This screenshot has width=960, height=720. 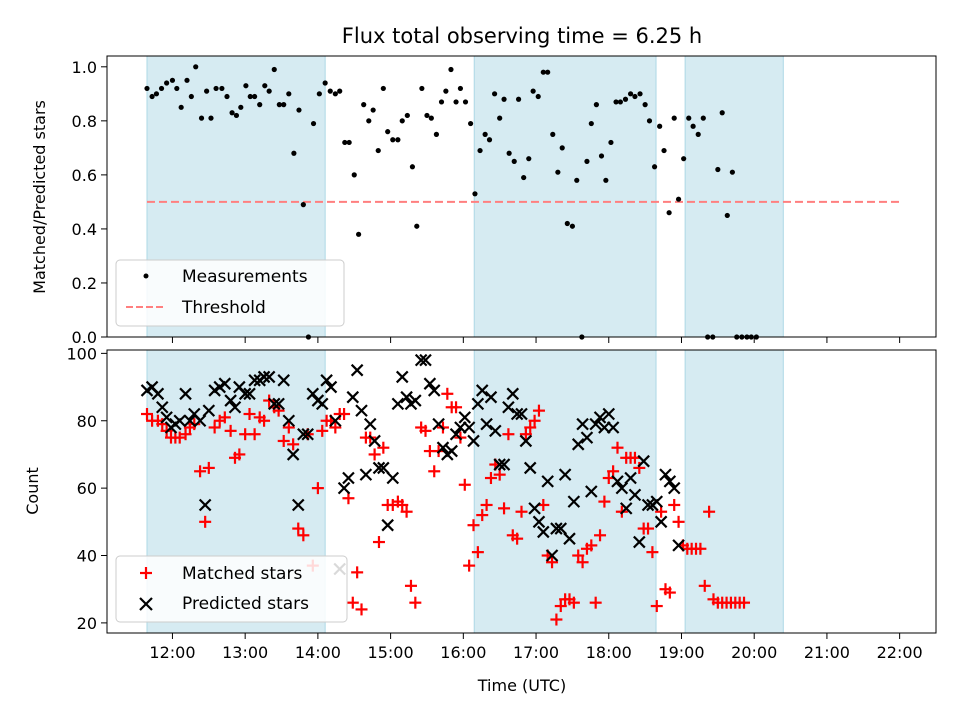 I want to click on y-tick-label: 40, so click(x=87, y=556).